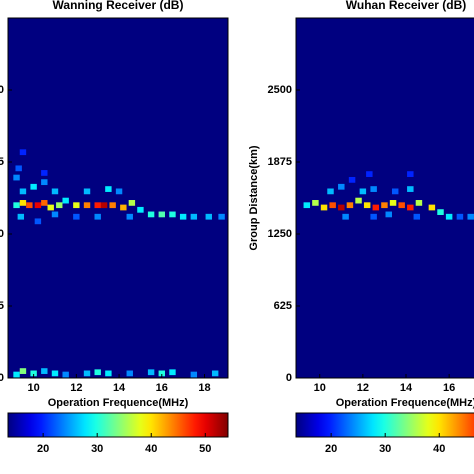  What do you see at coordinates (254, 197) in the screenshot?
I see `y-axis-label: Group Distance(km)` at bounding box center [254, 197].